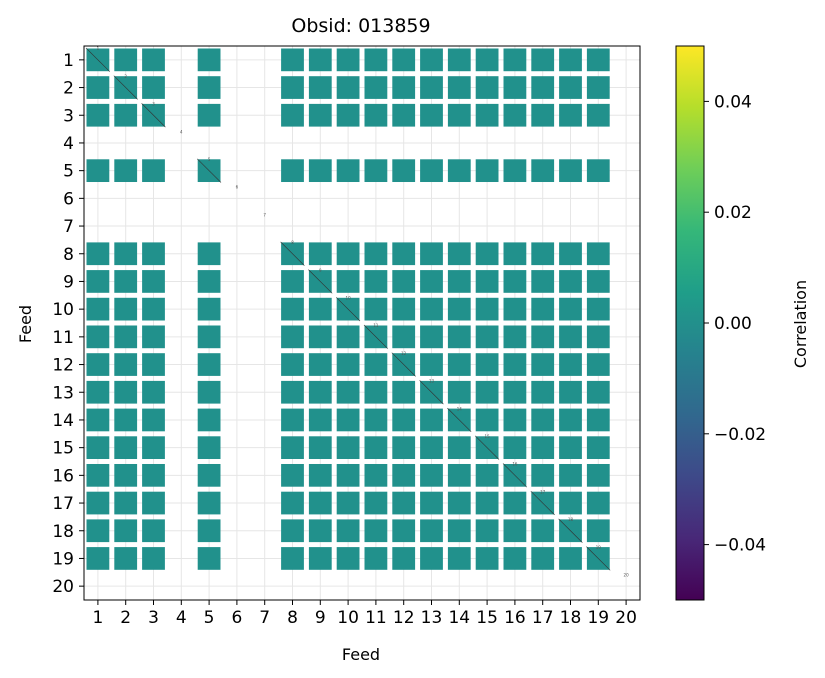 The height and width of the screenshot is (678, 825). I want to click on y-tick-label: 3, so click(68, 116).